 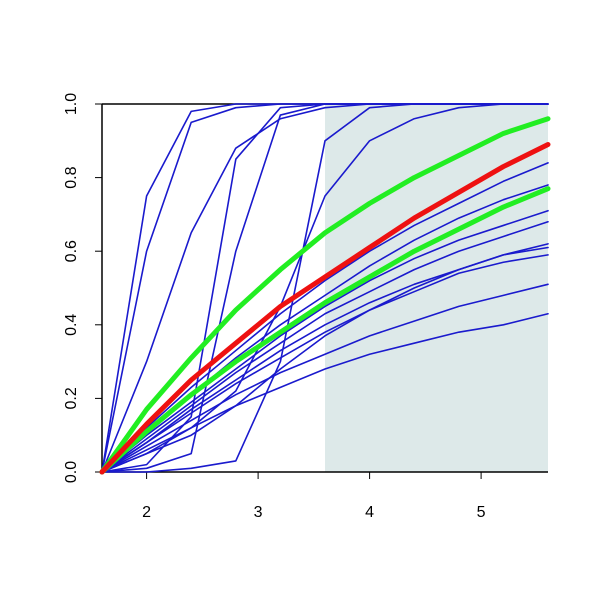 What do you see at coordinates (71, 398) in the screenshot?
I see `y-tick-label: 0.2` at bounding box center [71, 398].